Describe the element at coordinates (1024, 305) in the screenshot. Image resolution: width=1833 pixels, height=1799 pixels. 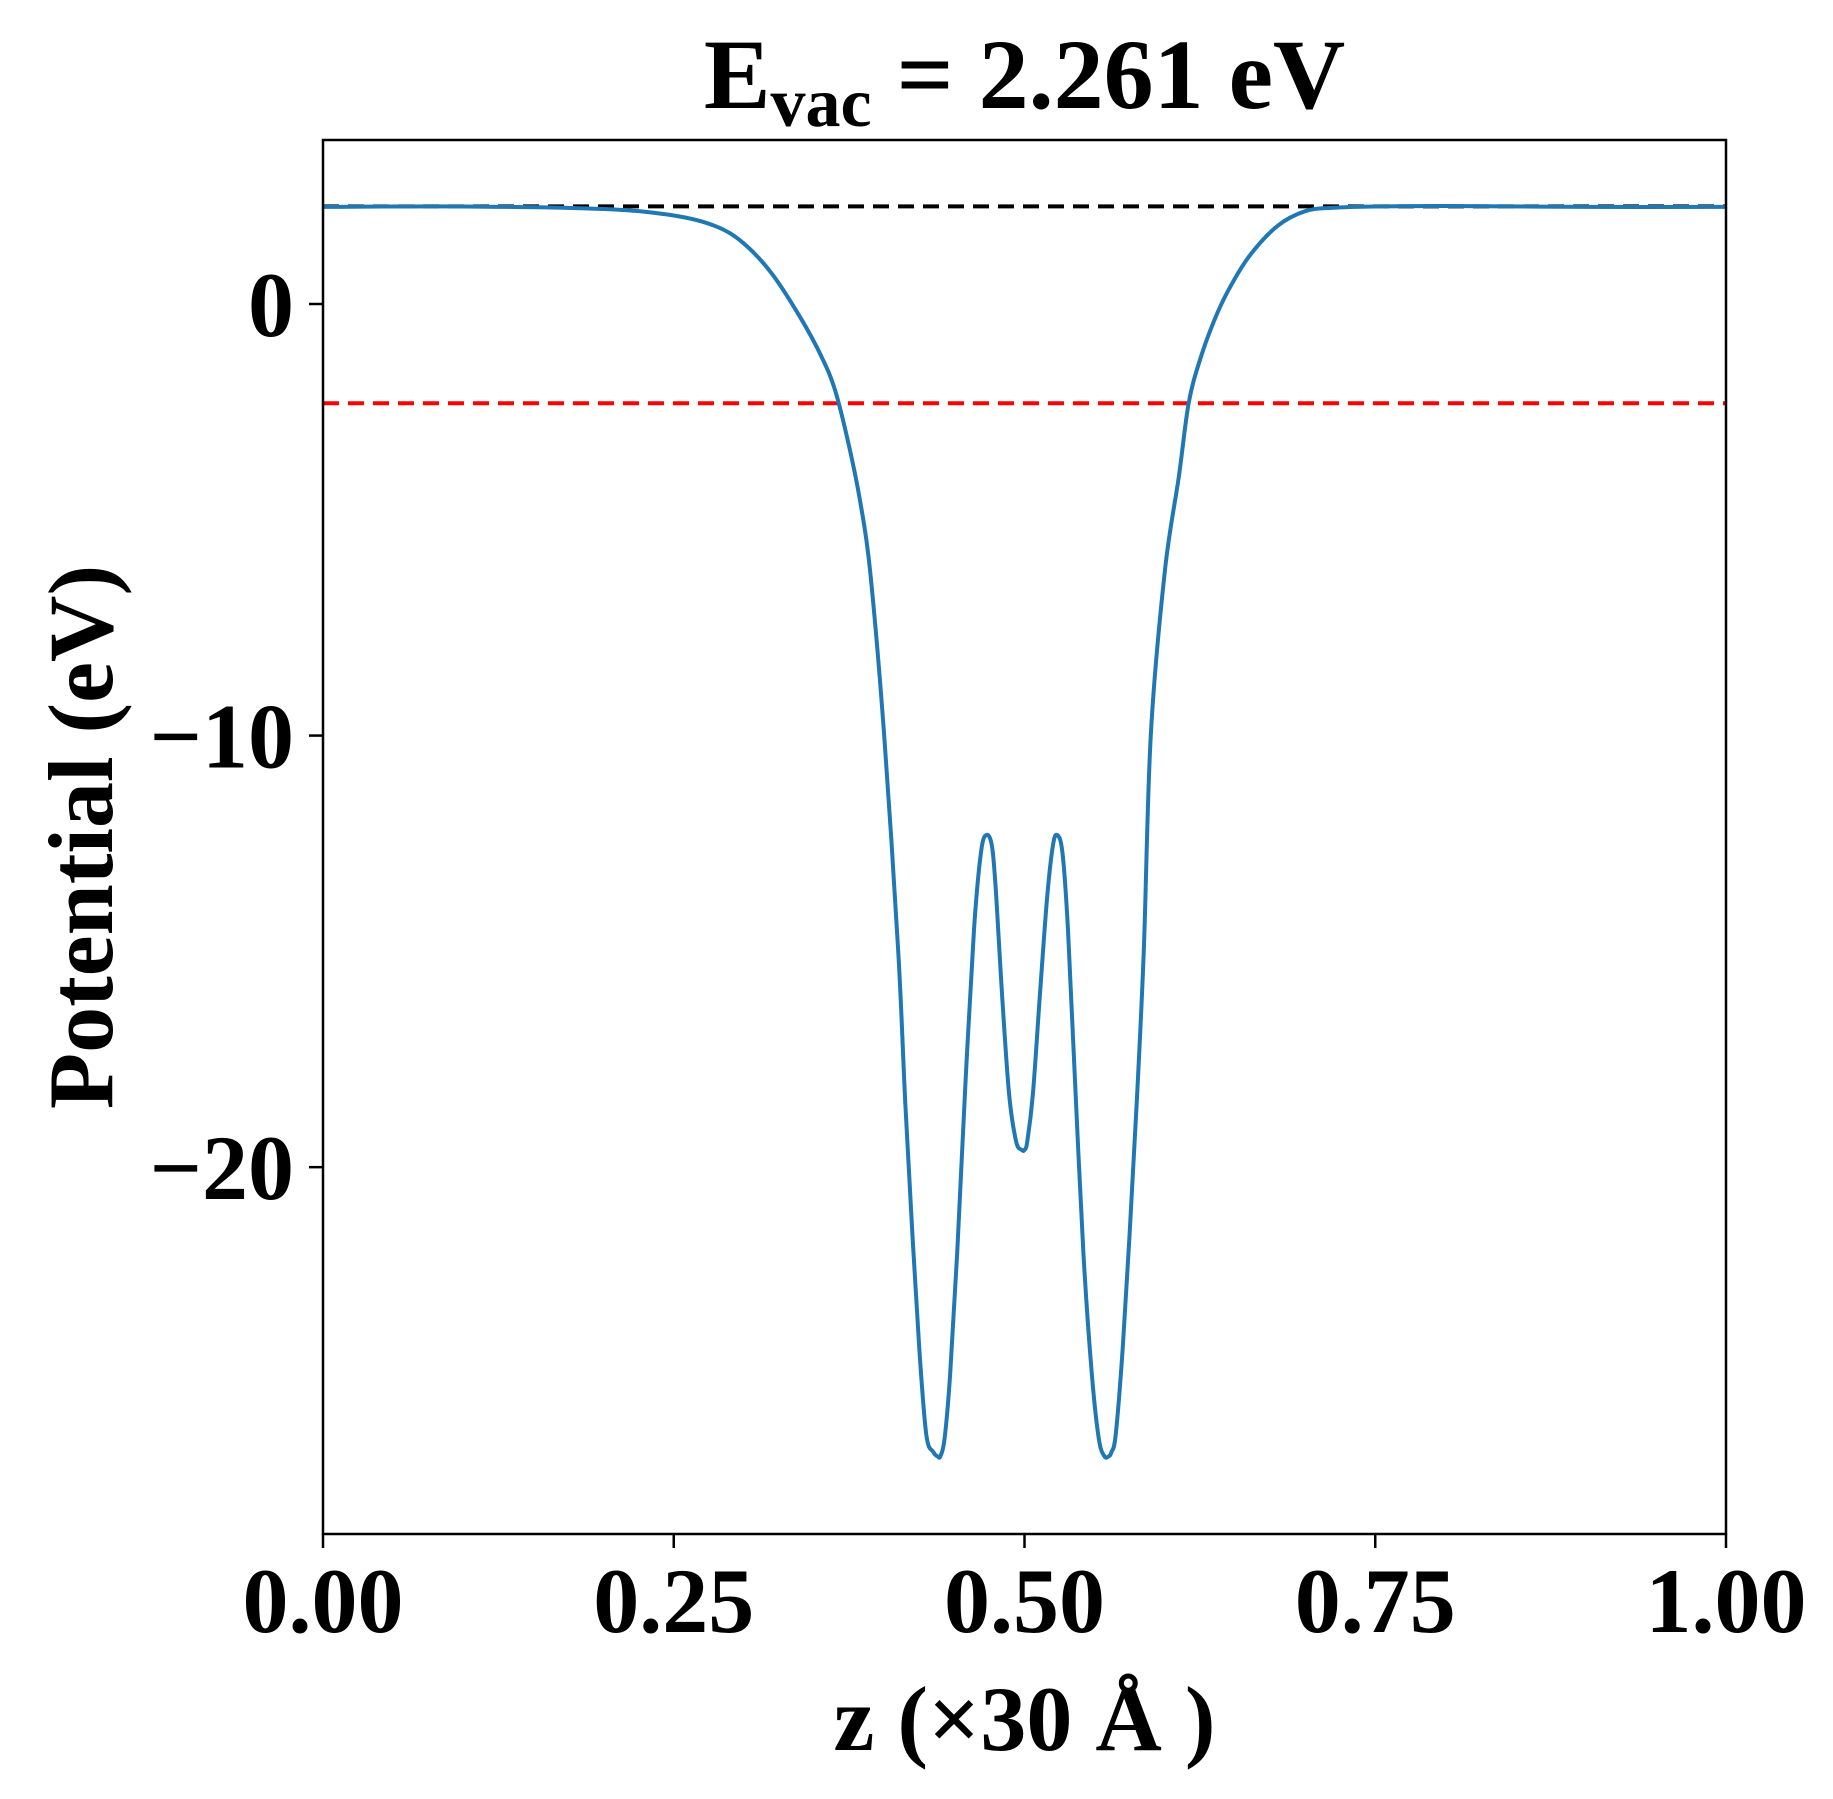
I see `reference-lines` at that location.